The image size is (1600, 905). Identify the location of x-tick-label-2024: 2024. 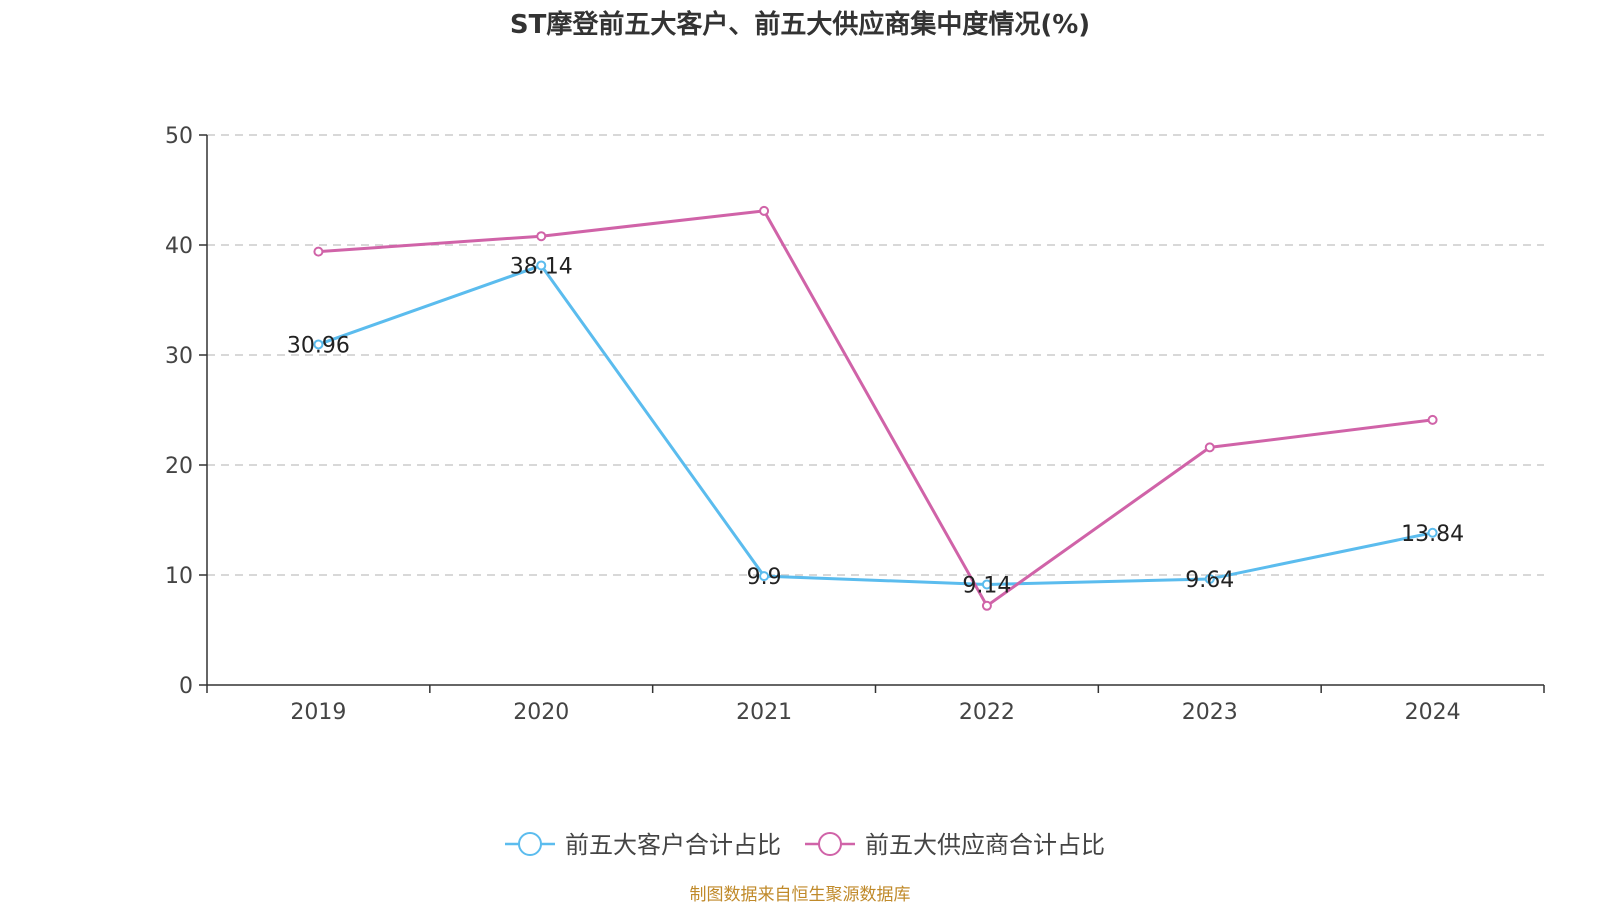
(1433, 712).